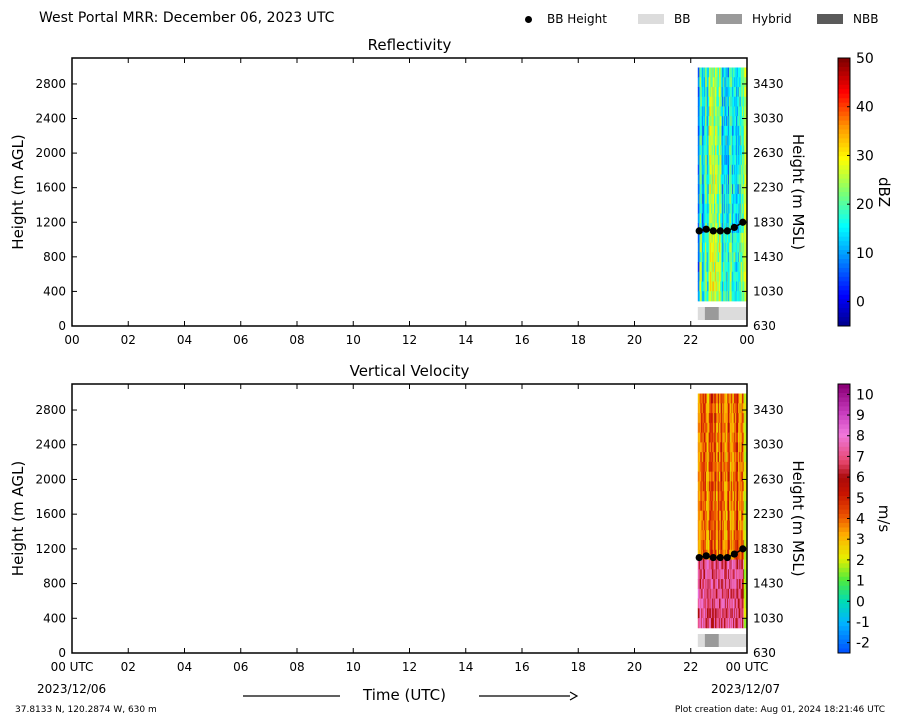 This screenshot has height=725, width=900. Describe the element at coordinates (884, 192) in the screenshot. I see `colorbar-label: dBZ` at that location.